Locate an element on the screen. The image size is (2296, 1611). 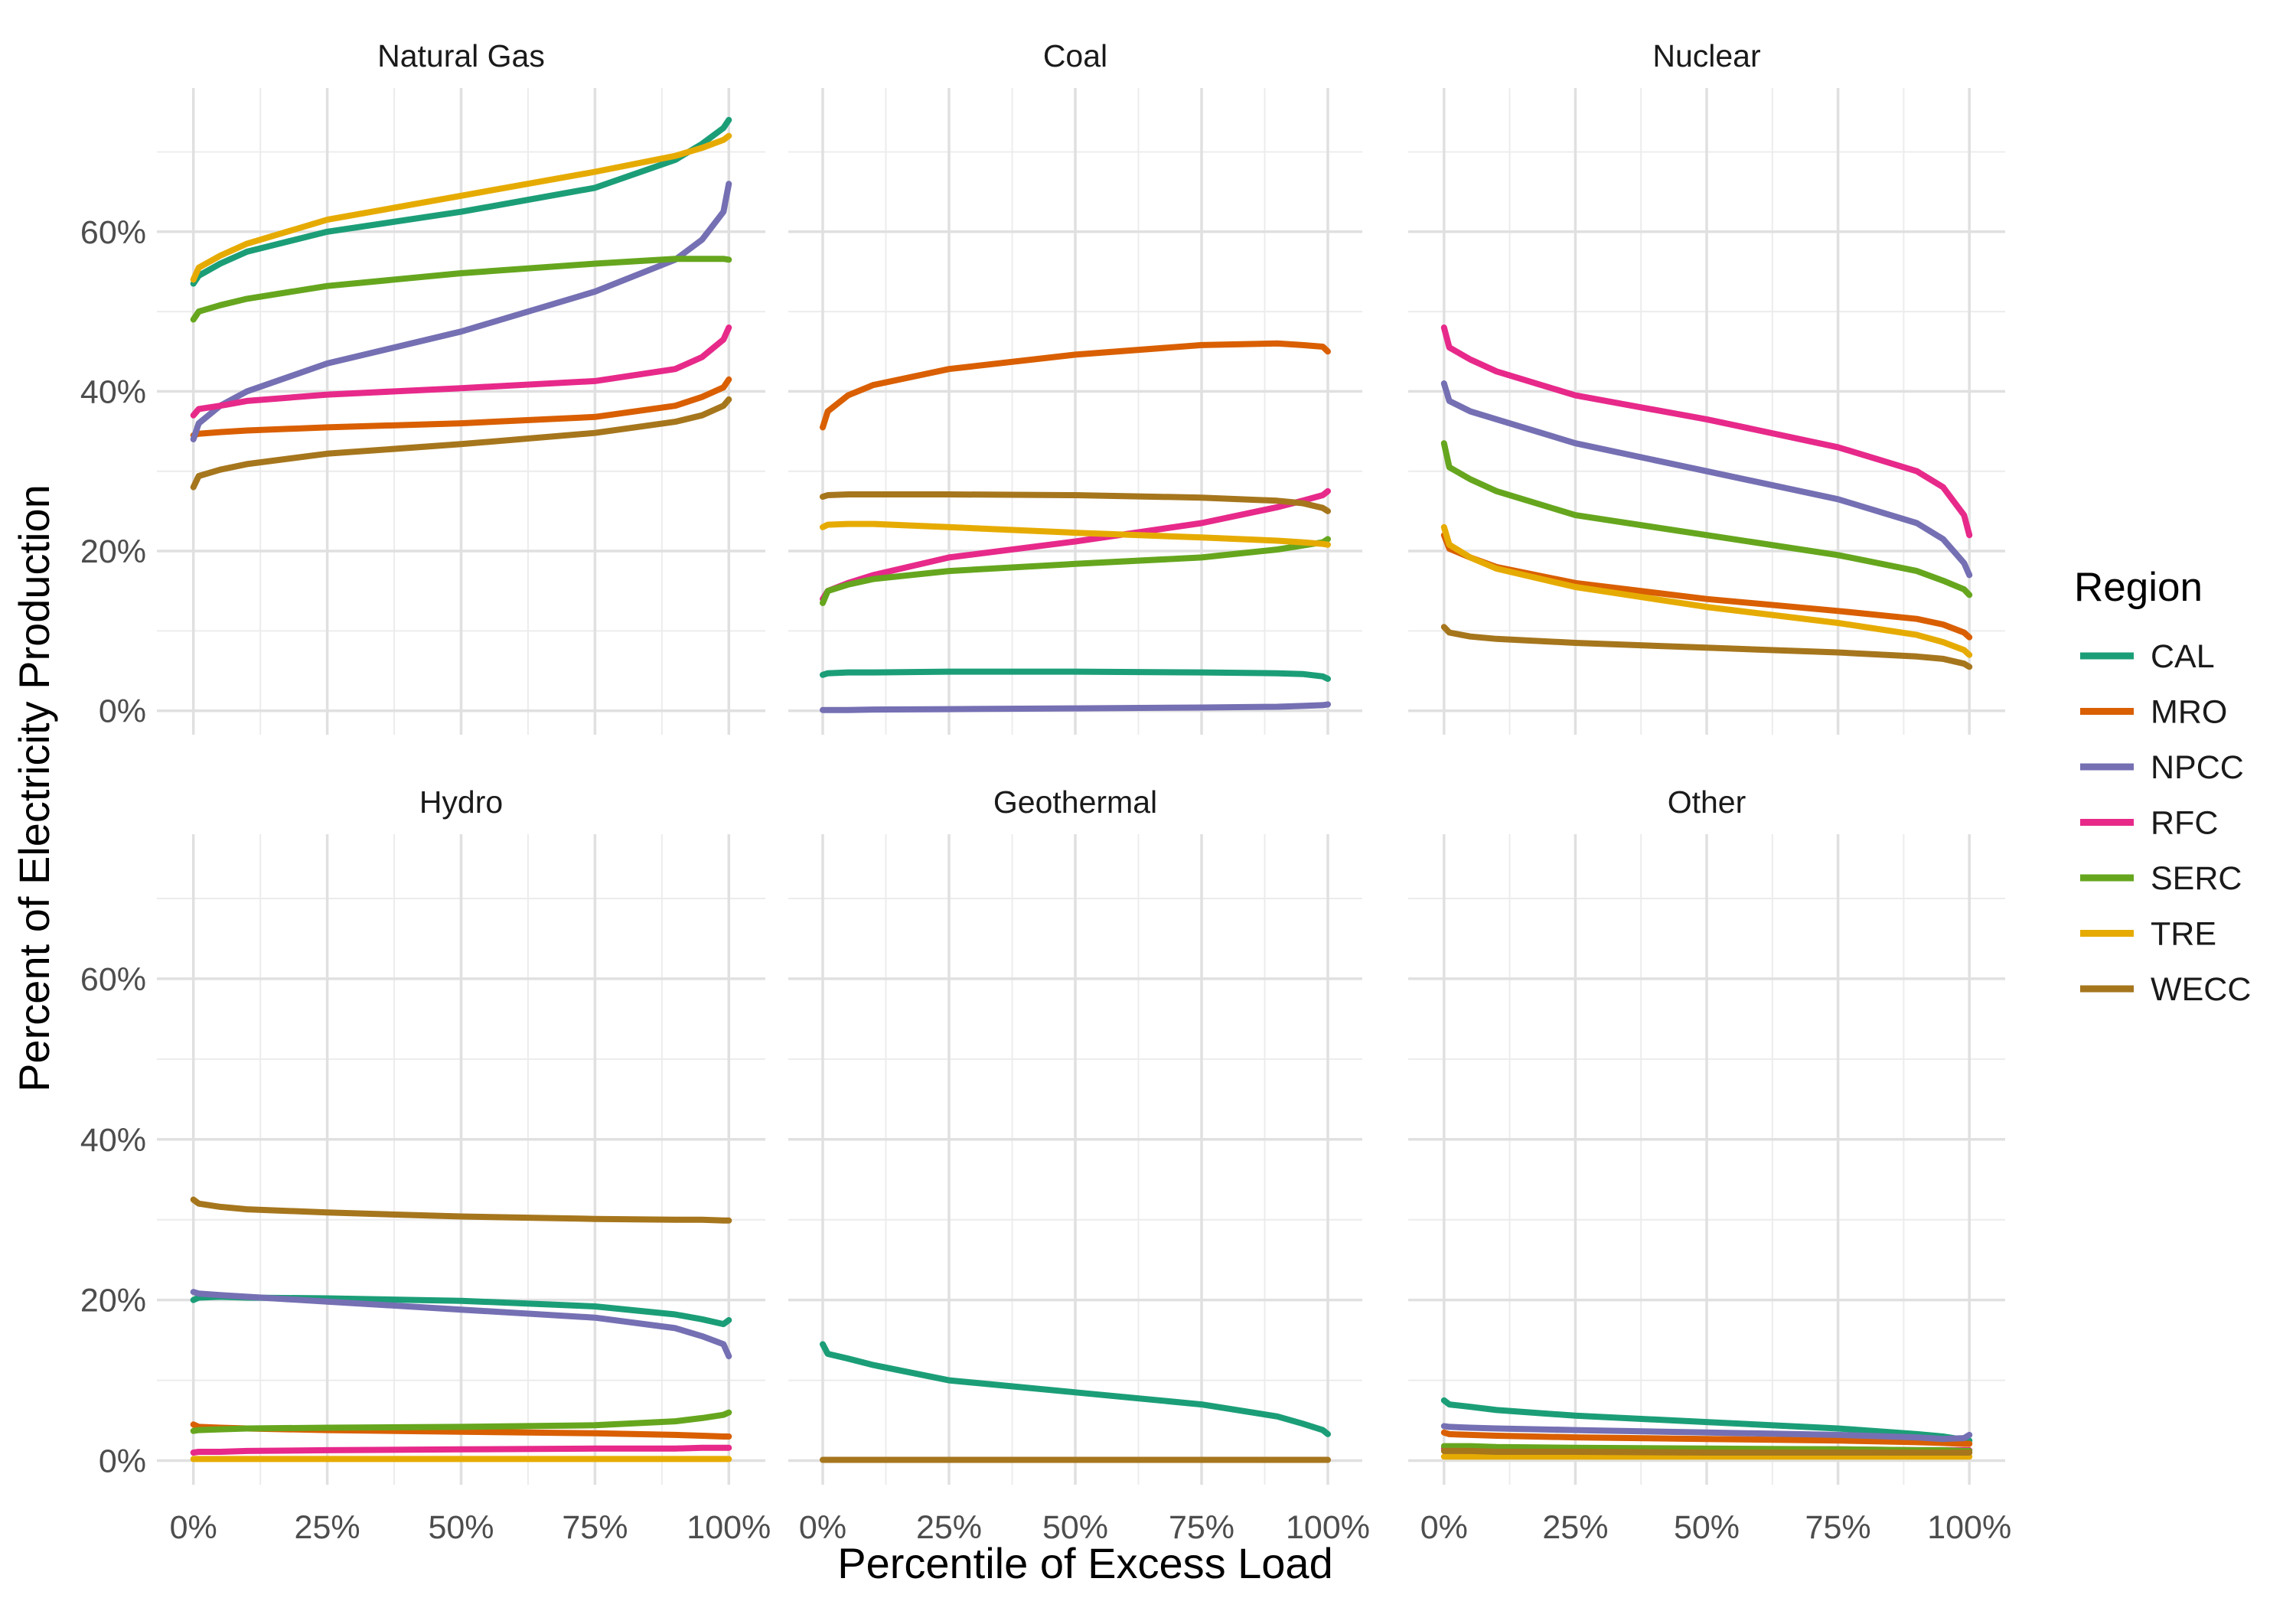
legend: CAL MRO NPCC RFC SERC TRE WECC is located at coordinates (2165, 823).